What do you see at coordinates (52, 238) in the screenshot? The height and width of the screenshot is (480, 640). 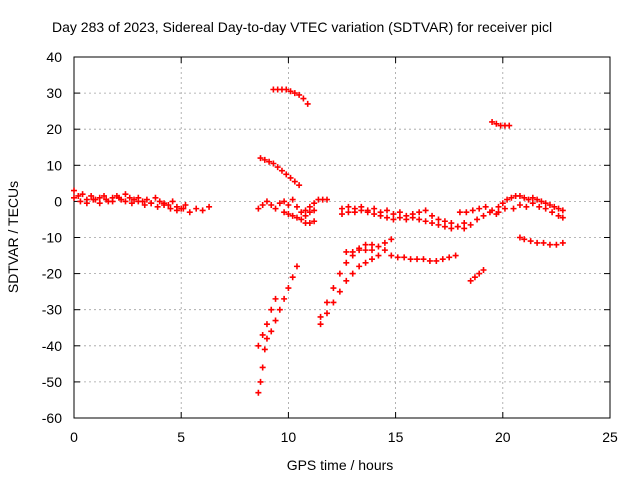 I see `y-tick-label: -10` at bounding box center [52, 238].